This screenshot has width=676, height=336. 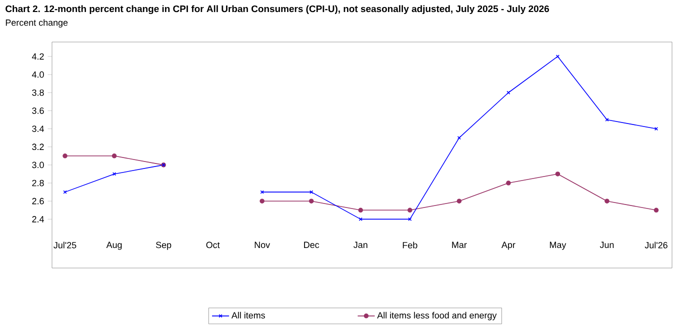 What do you see at coordinates (38, 56) in the screenshot?
I see `y-tick-label: 4.2` at bounding box center [38, 56].